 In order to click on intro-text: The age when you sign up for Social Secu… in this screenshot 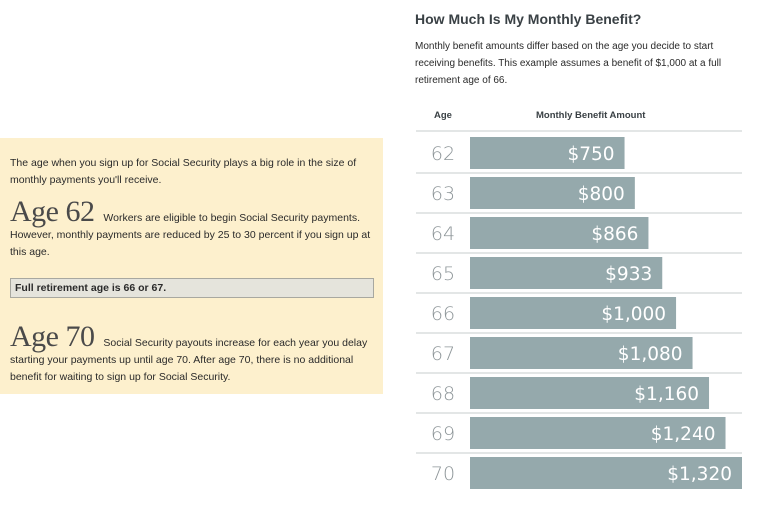, I will do `click(183, 171)`.